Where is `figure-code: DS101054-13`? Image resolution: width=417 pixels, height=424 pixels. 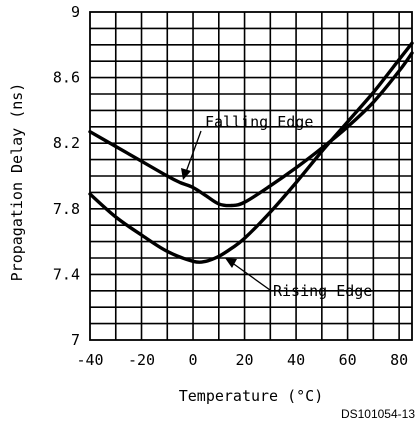
figure-code: DS101054-13 is located at coordinates (378, 414).